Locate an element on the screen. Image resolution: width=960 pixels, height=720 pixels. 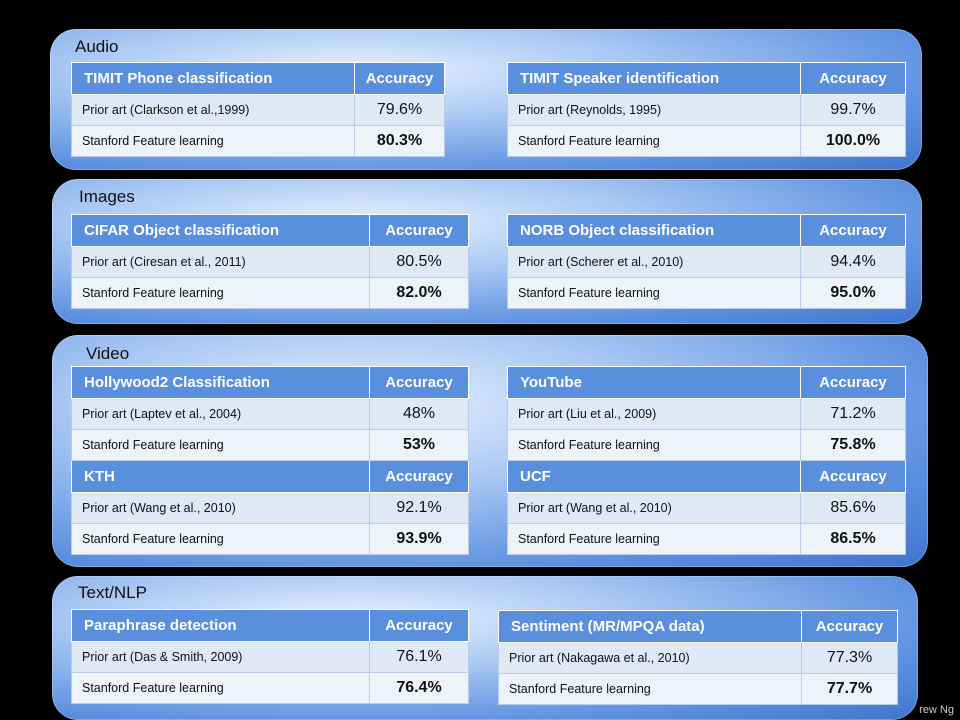
row-label: Prior art (Liu et al., 2009) is located at coordinates (654, 414).